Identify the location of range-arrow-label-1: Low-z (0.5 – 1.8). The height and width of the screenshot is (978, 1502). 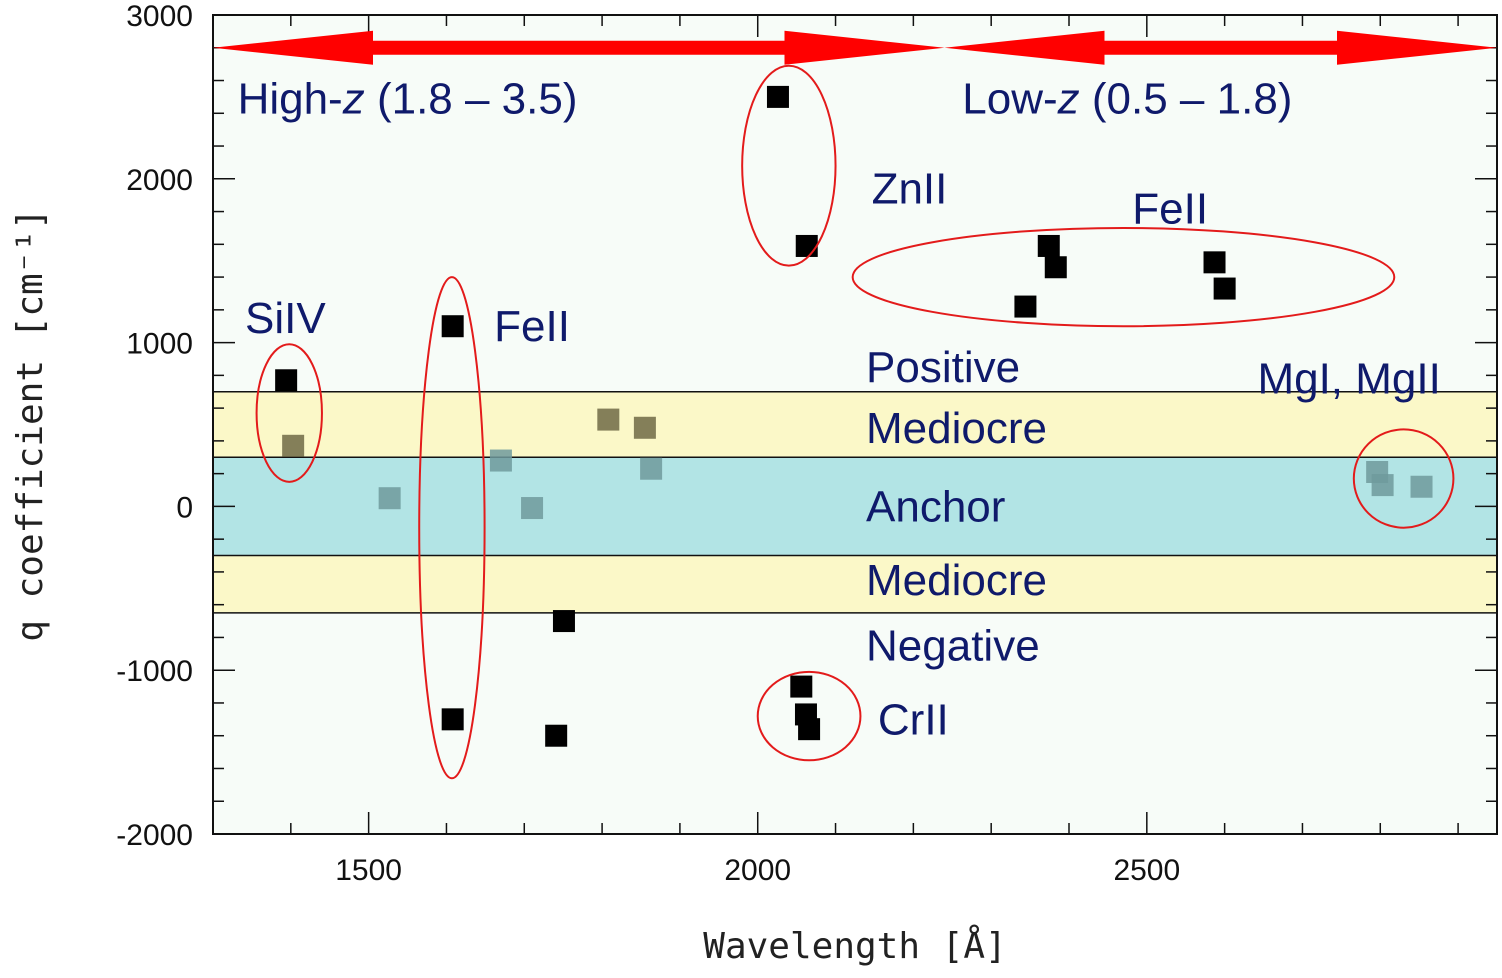
(1127, 99).